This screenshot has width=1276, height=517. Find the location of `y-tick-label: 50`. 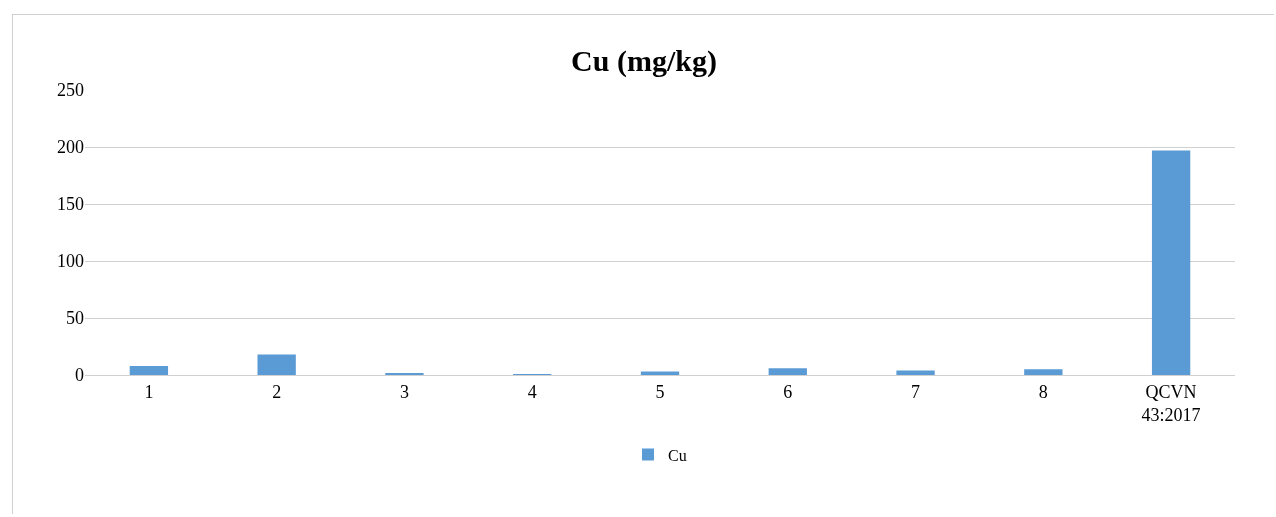

y-tick-label: 50 is located at coordinates (75, 318).